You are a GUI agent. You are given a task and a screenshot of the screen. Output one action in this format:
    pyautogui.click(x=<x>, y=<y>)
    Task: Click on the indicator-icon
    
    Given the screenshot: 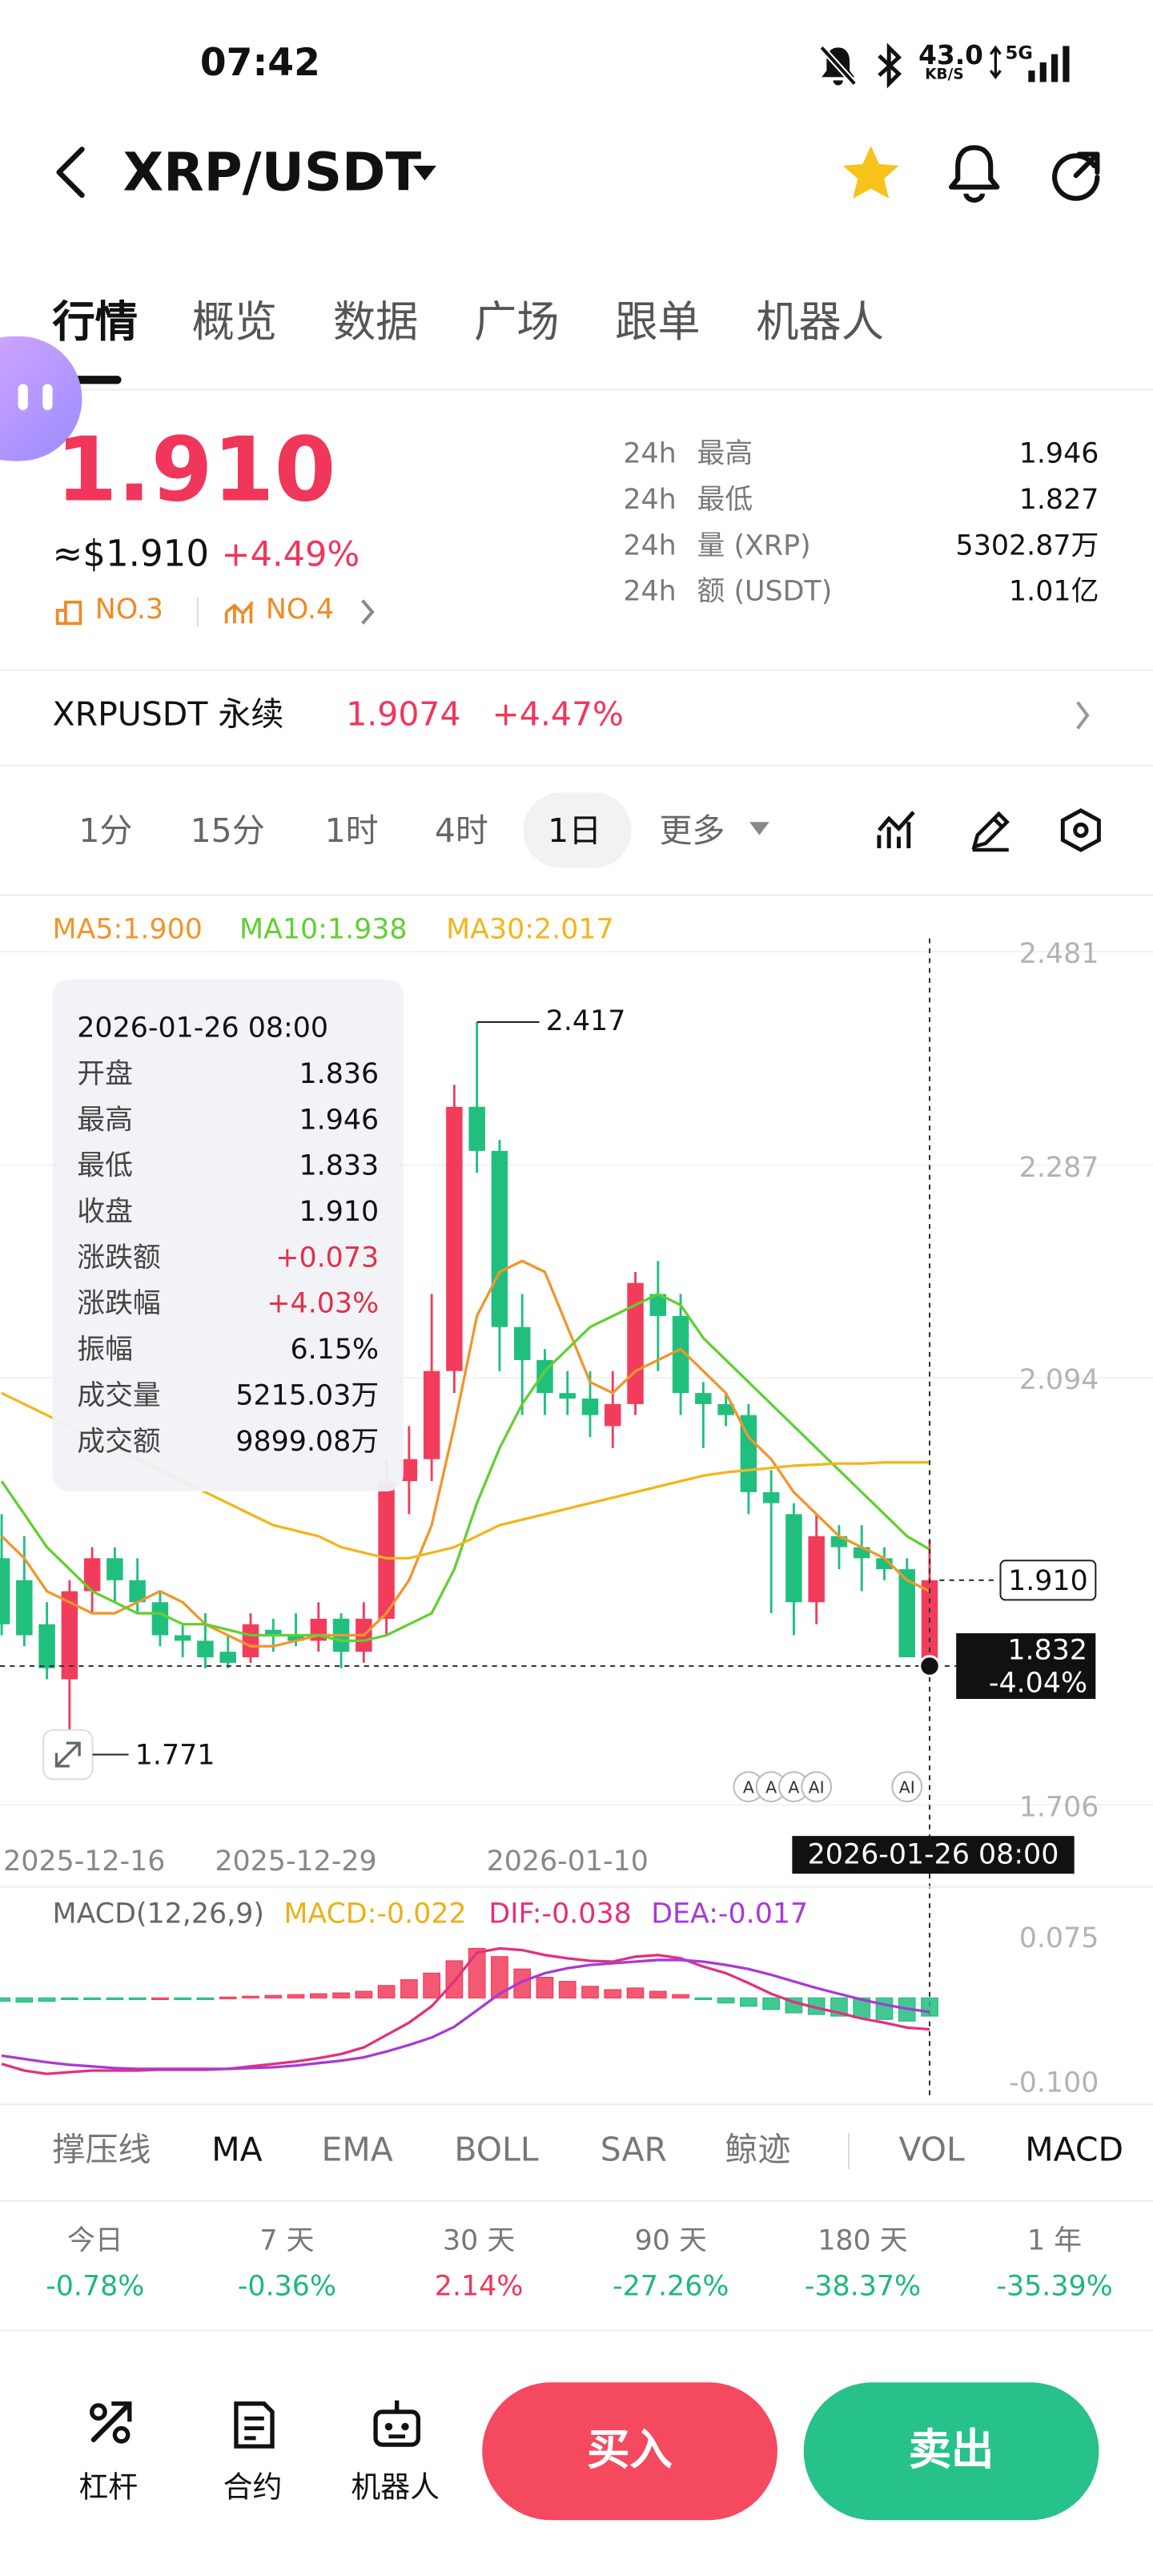 What is the action you would take?
    pyautogui.click(x=897, y=830)
    